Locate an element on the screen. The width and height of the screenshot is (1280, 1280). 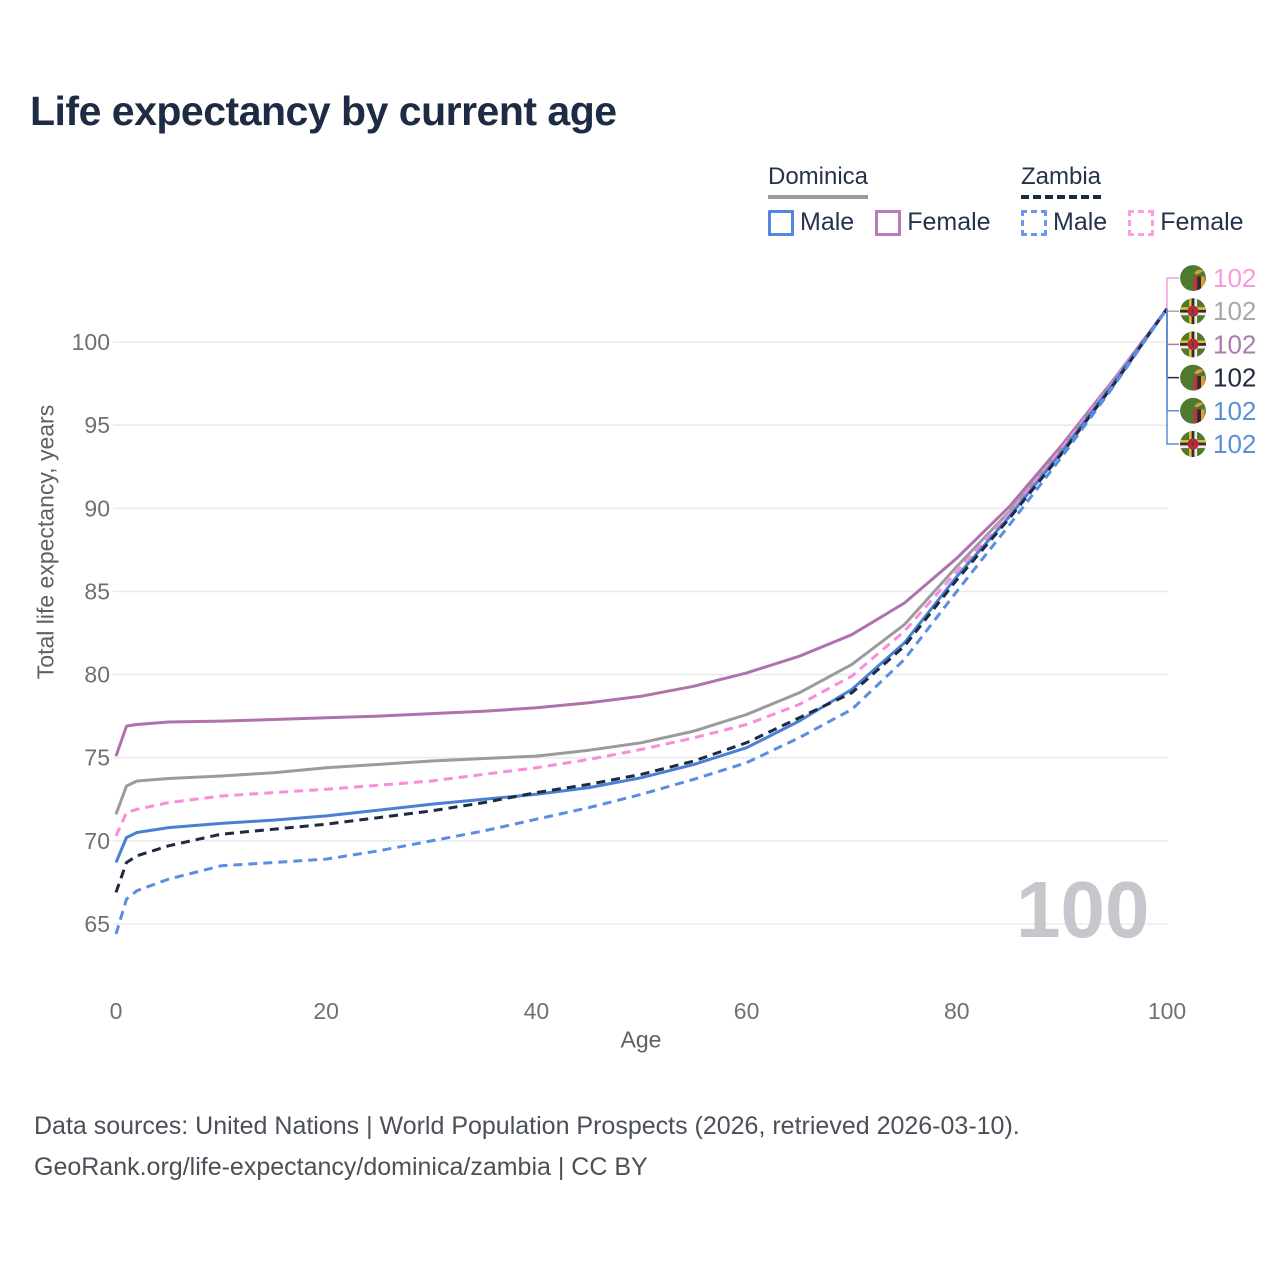
y-tick-label-80: 80 is located at coordinates (97, 675).